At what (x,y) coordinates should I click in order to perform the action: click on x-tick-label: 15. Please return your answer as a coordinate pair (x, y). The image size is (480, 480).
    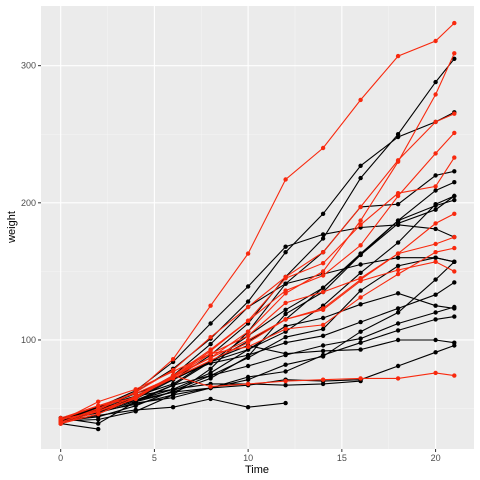
    Looking at the image, I should click on (342, 458).